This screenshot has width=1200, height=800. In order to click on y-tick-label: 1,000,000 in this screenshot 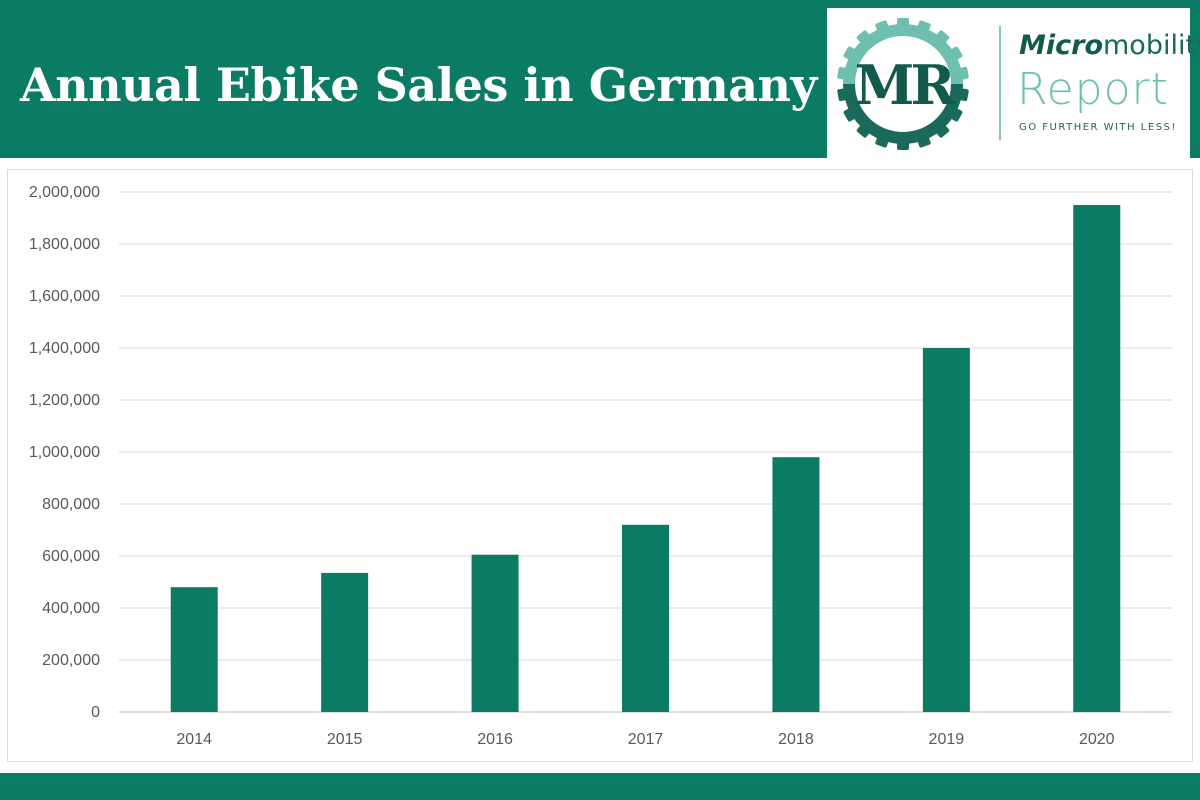, I will do `click(64, 452)`.